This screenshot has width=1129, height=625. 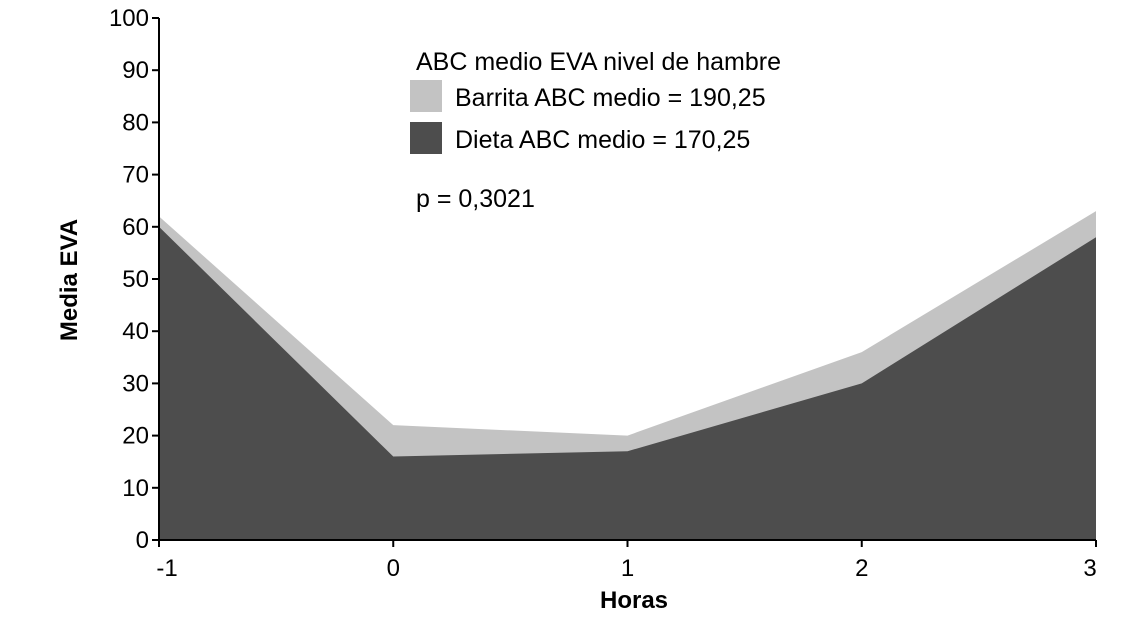 I want to click on y-tick-label: 20, so click(x=135, y=436).